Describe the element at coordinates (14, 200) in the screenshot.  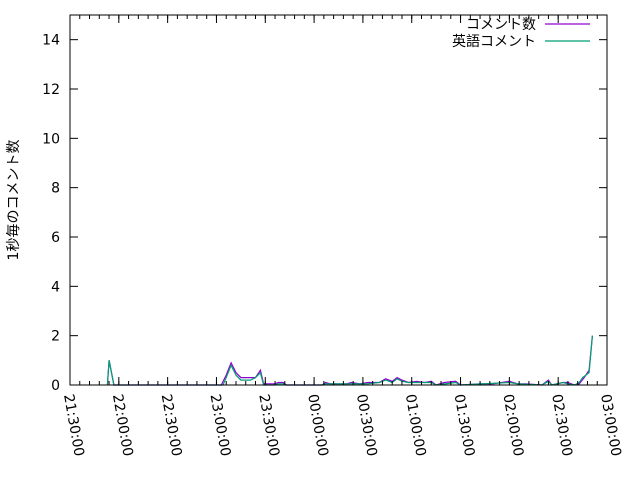
I see `y-axis-label: 1秒毎のコメント数` at that location.